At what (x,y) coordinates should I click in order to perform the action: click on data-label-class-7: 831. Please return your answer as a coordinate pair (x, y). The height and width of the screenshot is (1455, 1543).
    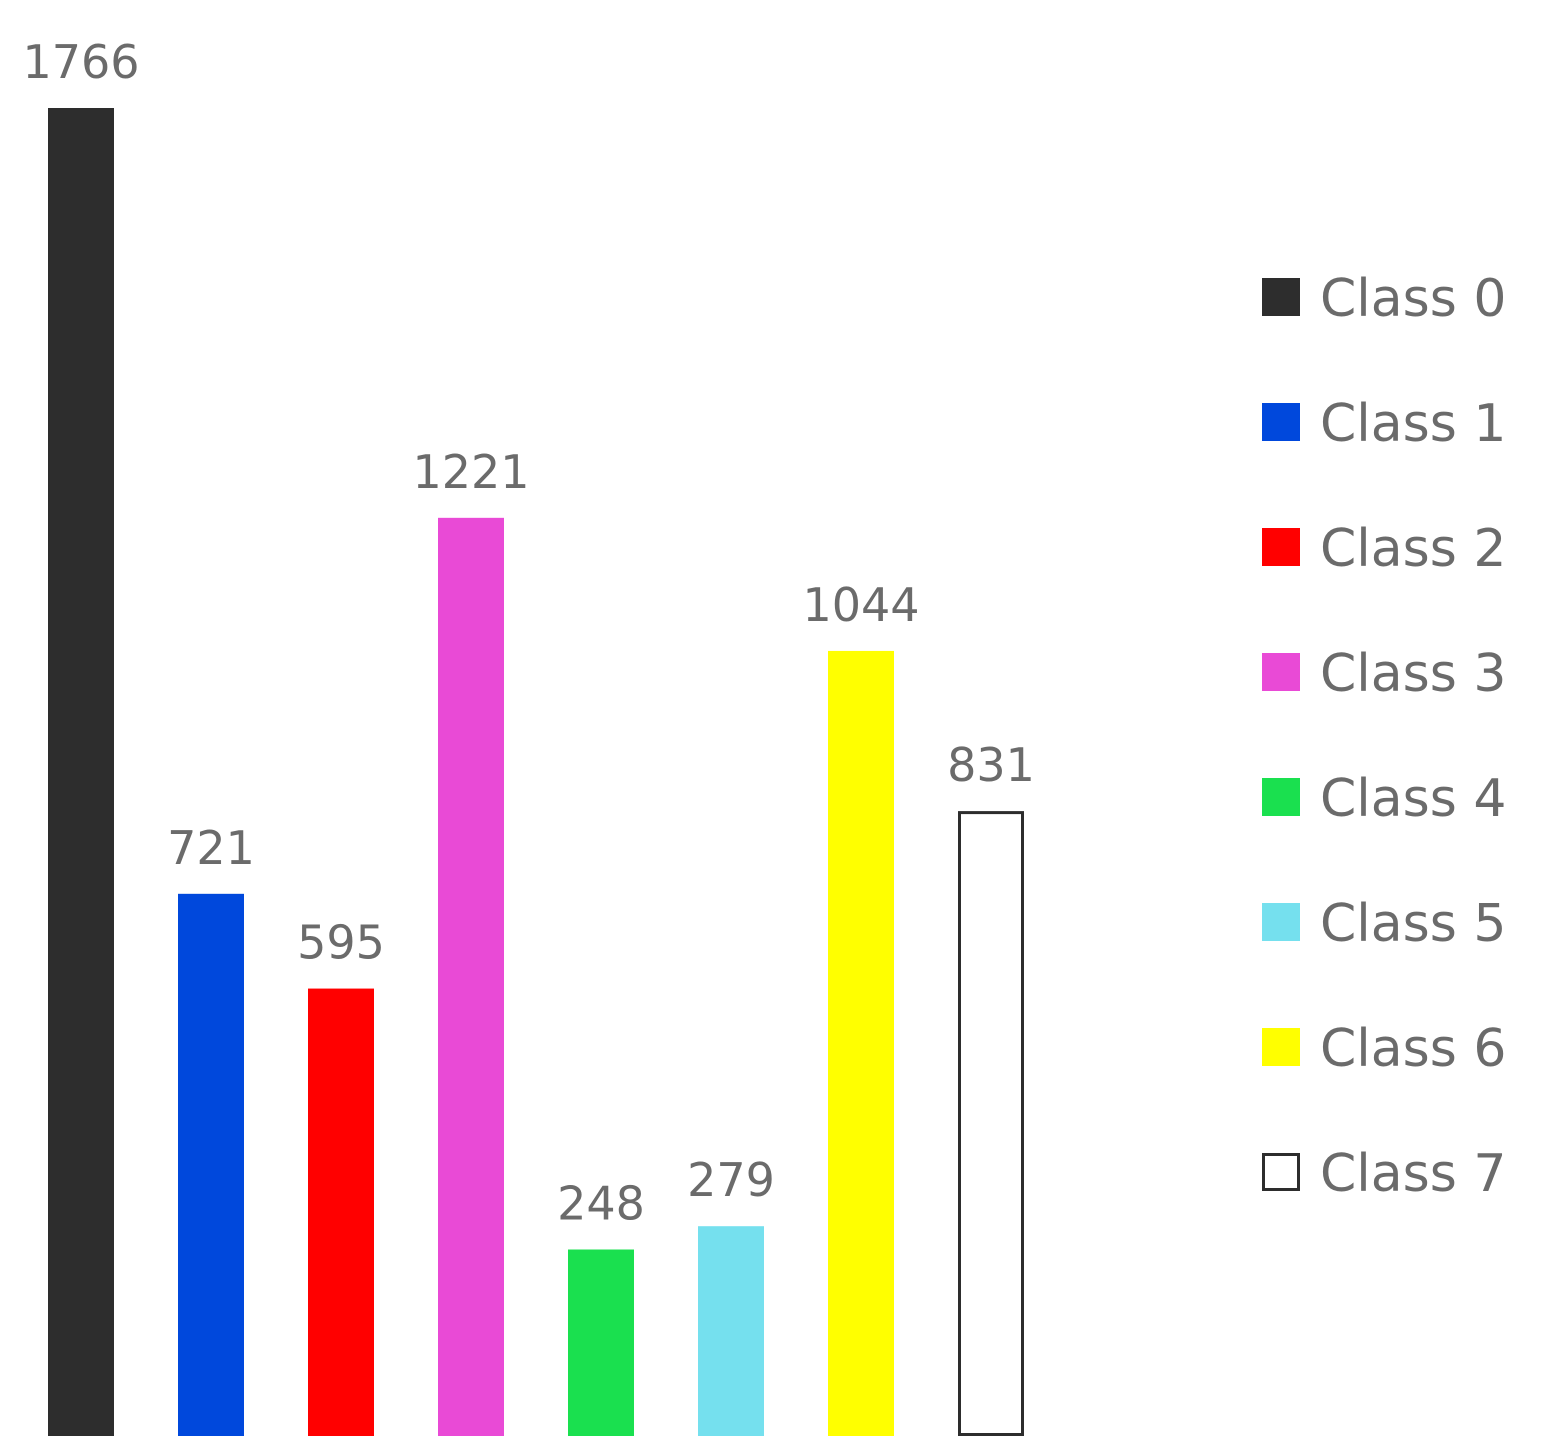
    Looking at the image, I should click on (991, 765).